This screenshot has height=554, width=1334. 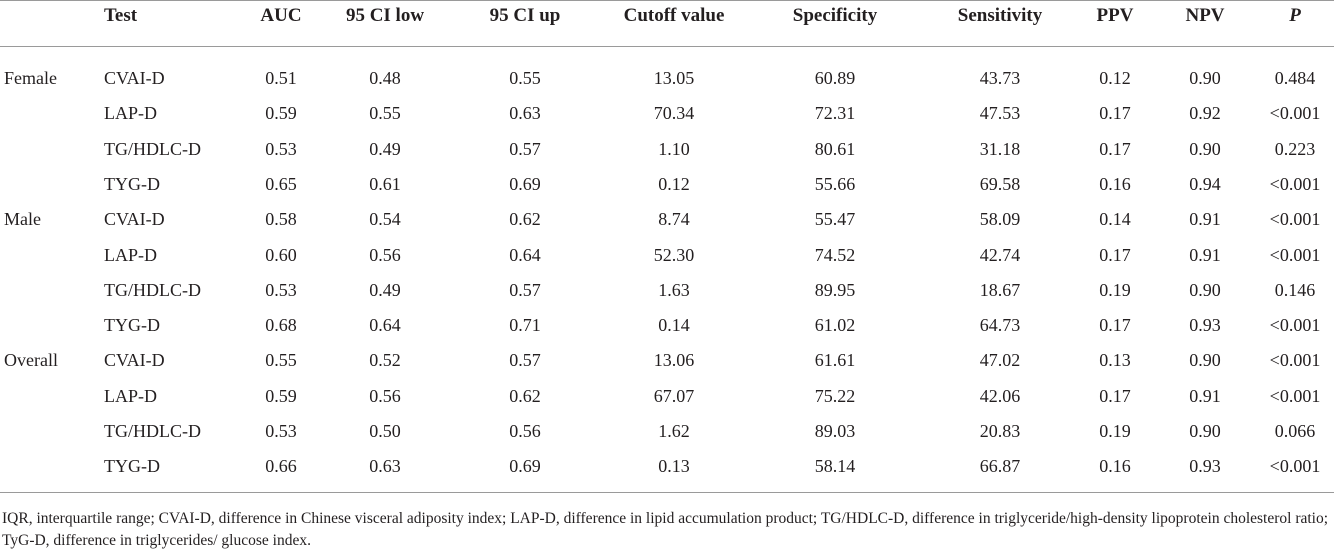 I want to click on cell-sensitivity: 42.06, so click(x=1000, y=396).